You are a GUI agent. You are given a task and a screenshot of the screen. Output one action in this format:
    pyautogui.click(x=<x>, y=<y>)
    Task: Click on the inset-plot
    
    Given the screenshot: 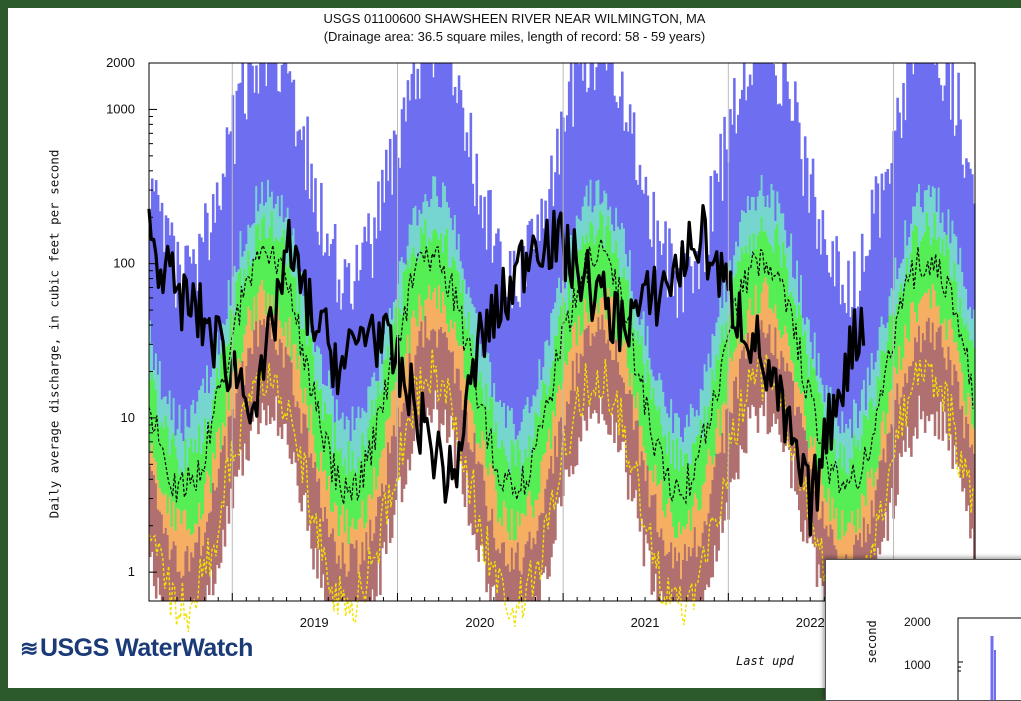 What is the action you would take?
    pyautogui.click(x=923, y=630)
    